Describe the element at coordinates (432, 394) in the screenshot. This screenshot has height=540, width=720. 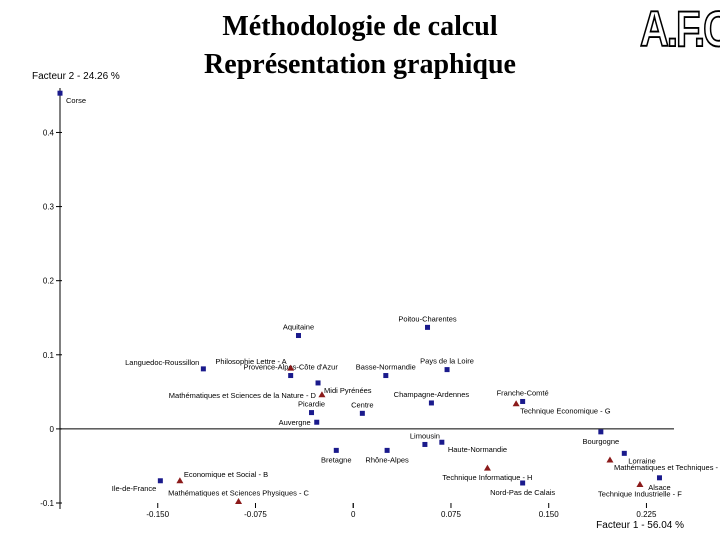
I see `data-point-label: Champagne-Ardennes` at that location.